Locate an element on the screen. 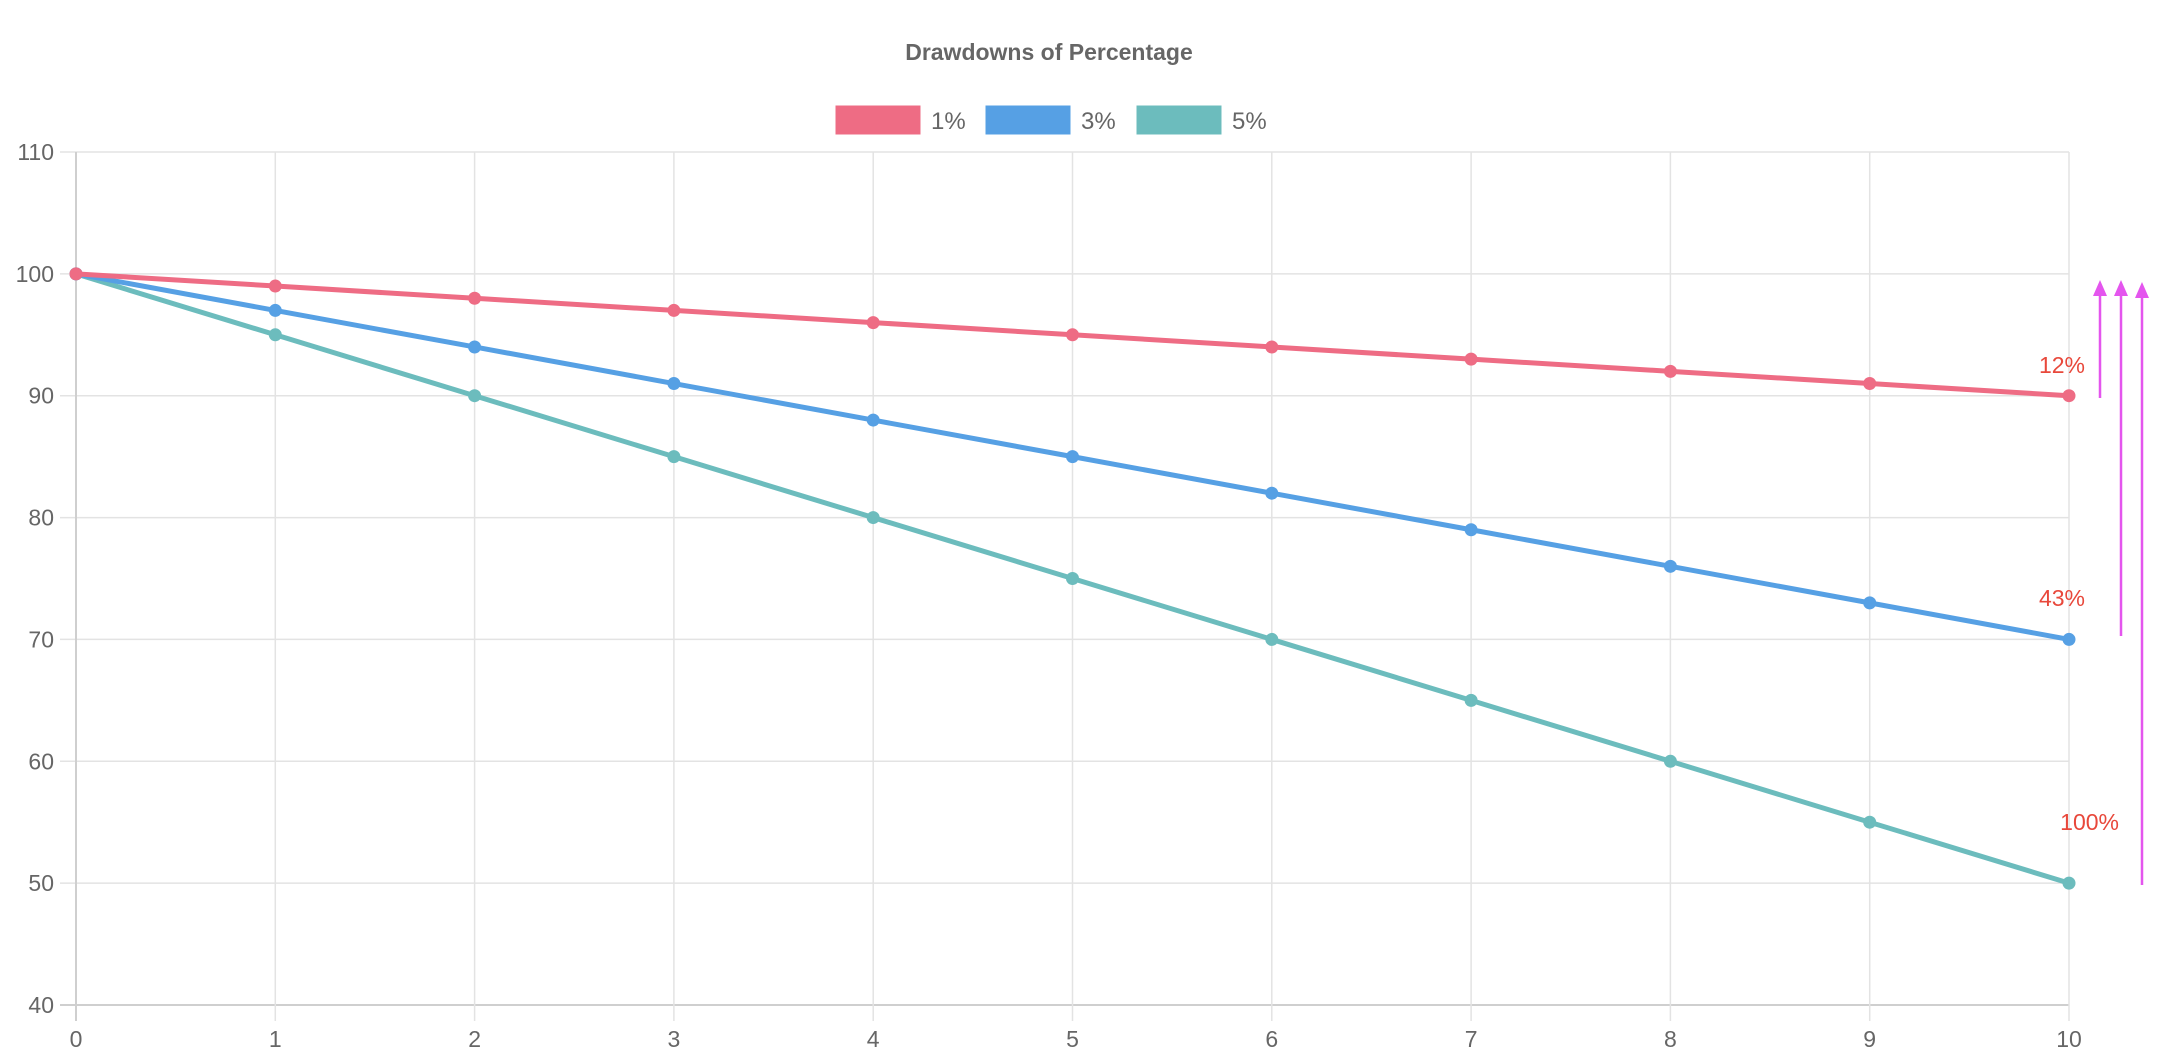 This screenshot has height=1062, width=2168. y-tick-label: 80 is located at coordinates (41, 518).